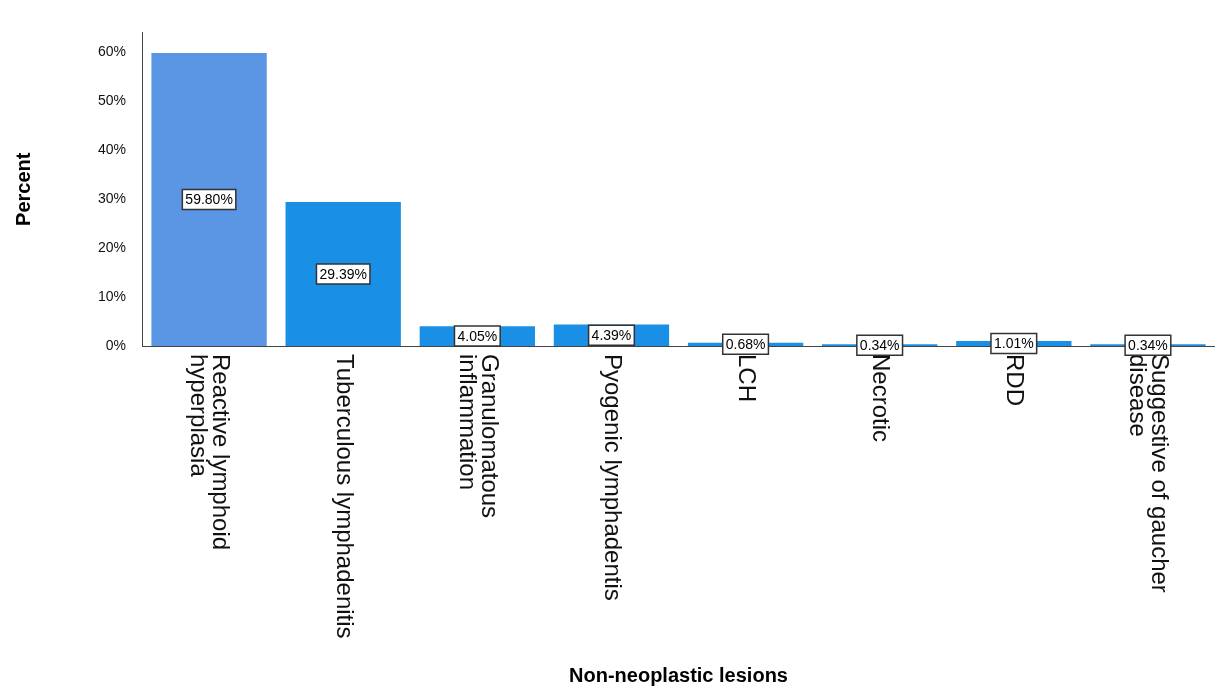 The image size is (1223, 696). Describe the element at coordinates (1013, 343) in the screenshot. I see `data-label: 1.01%` at that location.